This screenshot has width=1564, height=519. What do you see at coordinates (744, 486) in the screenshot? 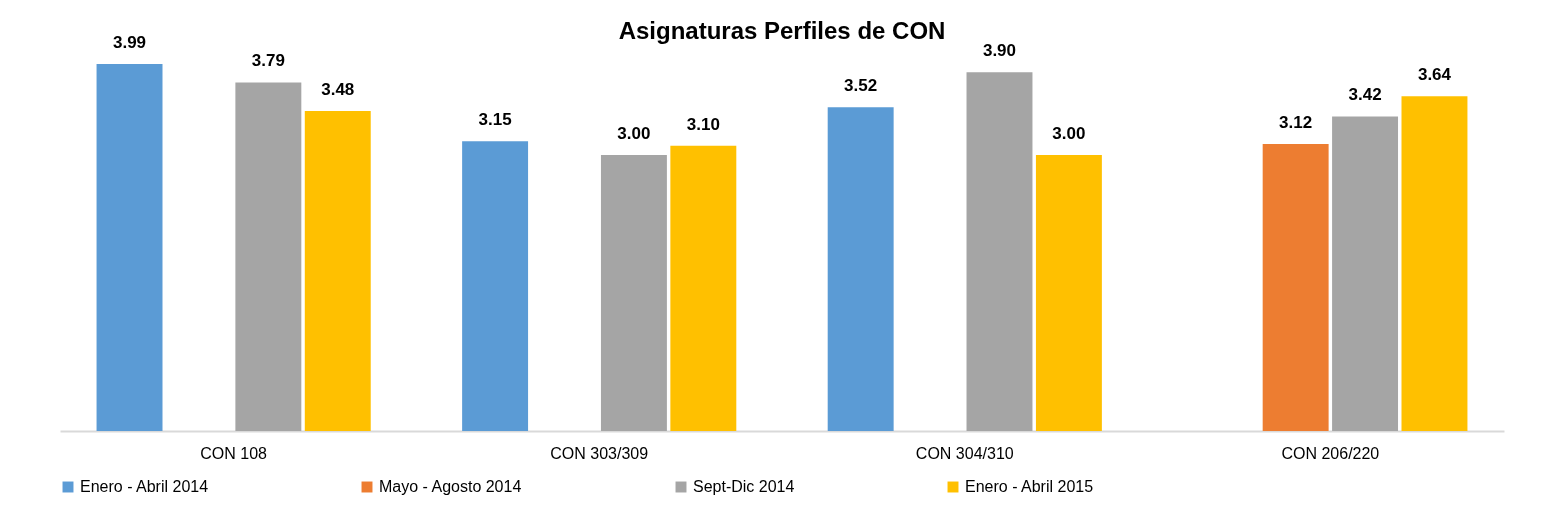
I see `legend-label: Sept-Dic 2014` at bounding box center [744, 486].